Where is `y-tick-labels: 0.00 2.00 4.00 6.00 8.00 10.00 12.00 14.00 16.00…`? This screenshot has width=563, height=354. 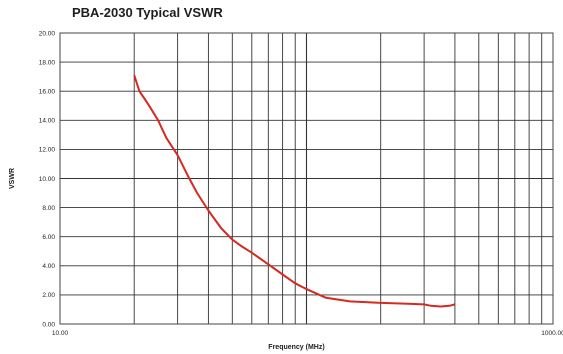 y-tick-labels: 0.00 2.00 4.00 6.00 8.00 10.00 12.00 14.00 16.00… is located at coordinates (47, 179).